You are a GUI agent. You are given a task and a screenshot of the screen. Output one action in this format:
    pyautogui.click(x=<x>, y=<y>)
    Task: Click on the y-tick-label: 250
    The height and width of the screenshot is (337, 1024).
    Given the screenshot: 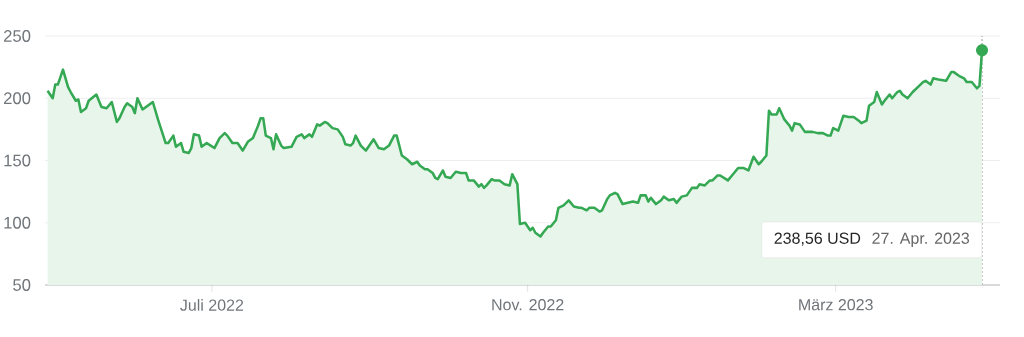 What is the action you would take?
    pyautogui.click(x=17, y=36)
    